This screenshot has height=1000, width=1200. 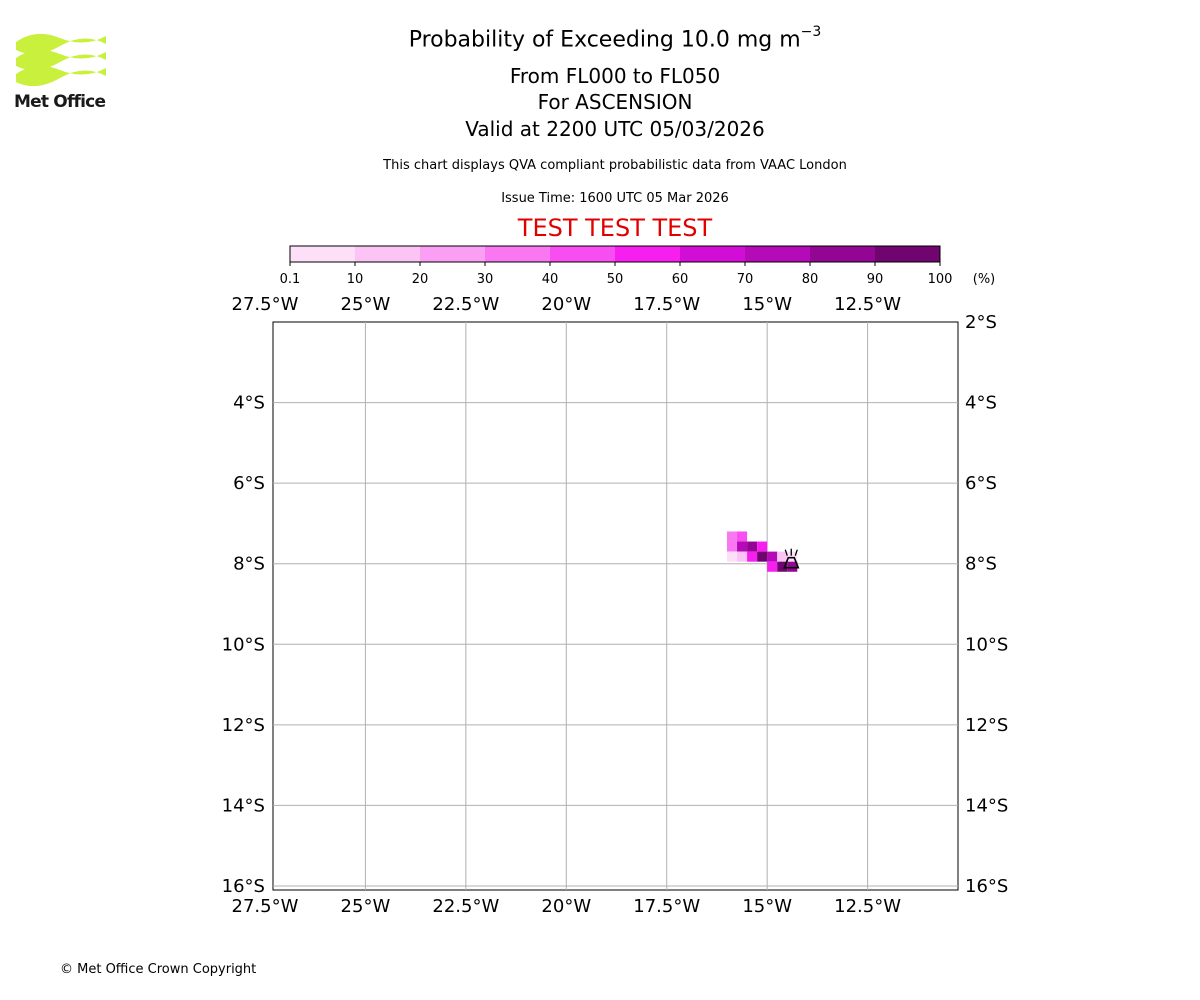 I want to click on lon-label-bottom: 17.5°W, so click(x=666, y=906).